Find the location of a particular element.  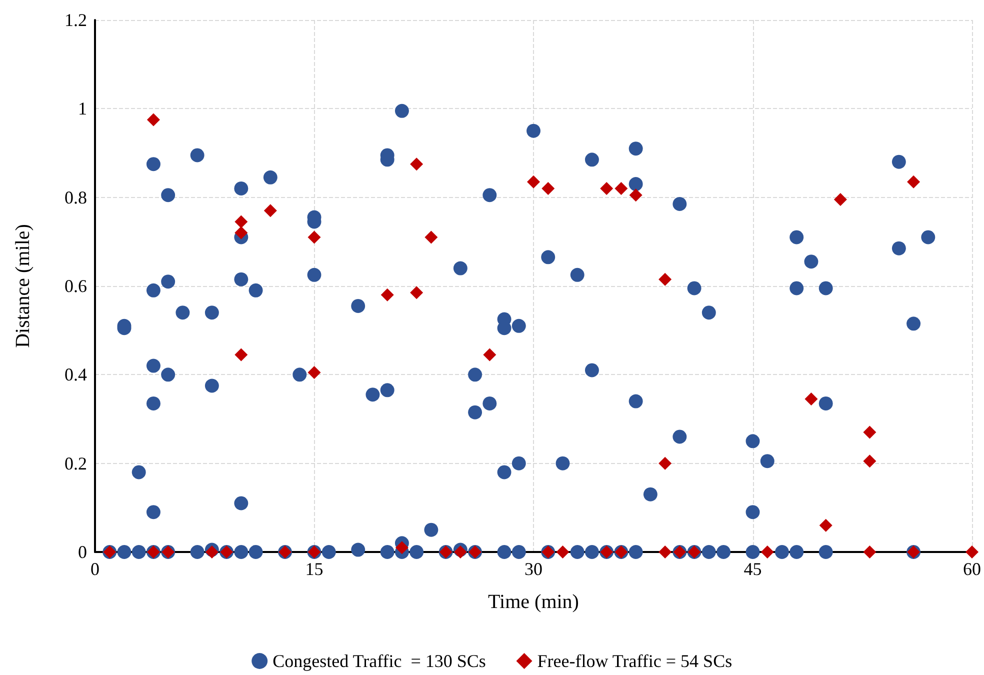

y-tick-label: 0.6 is located at coordinates (75, 286).